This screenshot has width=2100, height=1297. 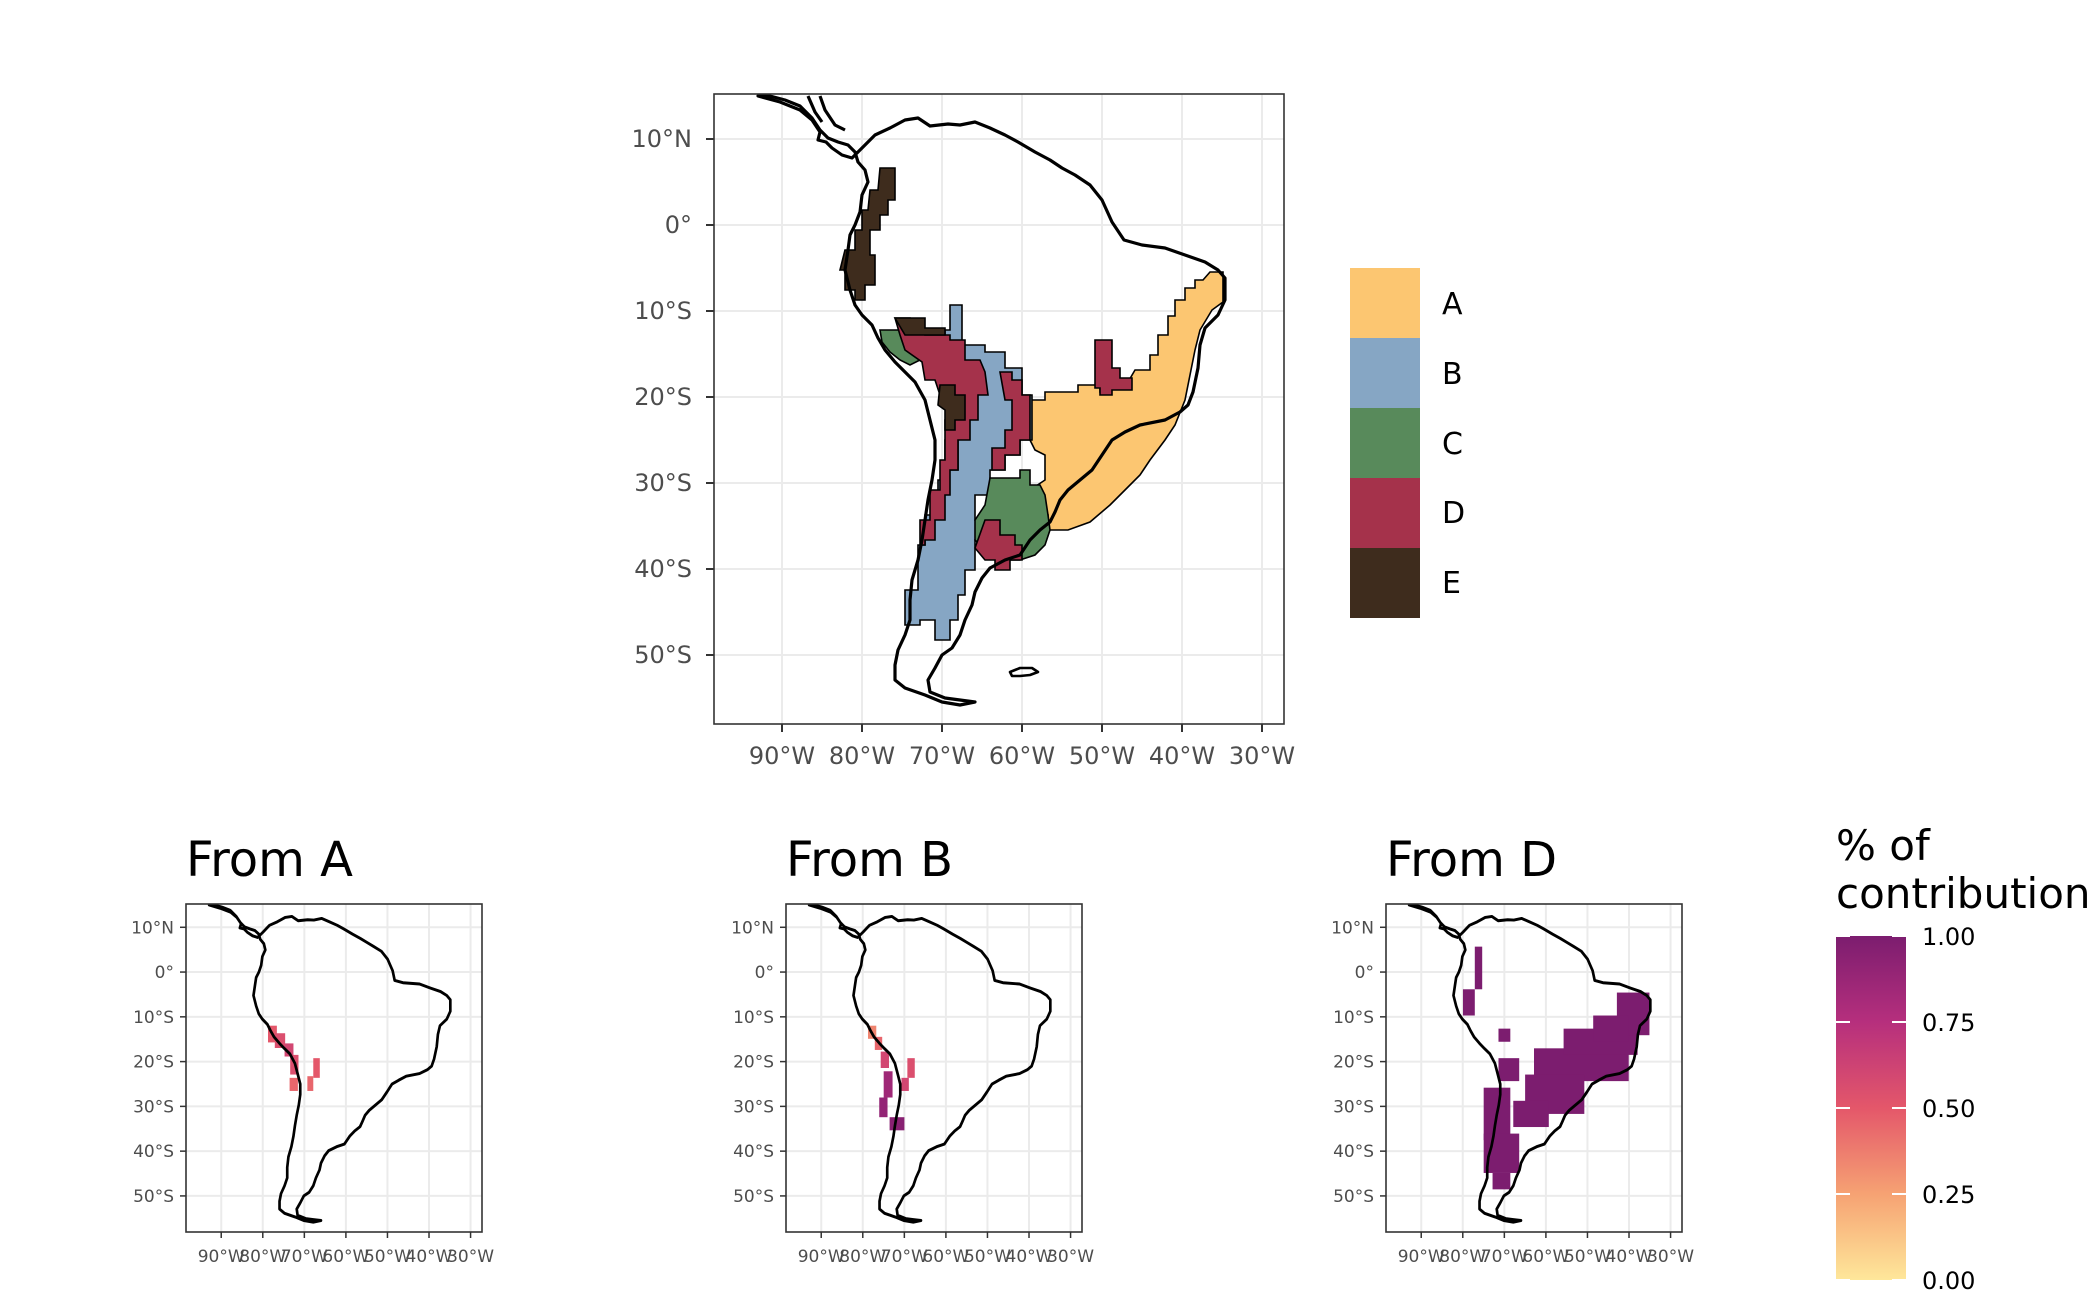 What do you see at coordinates (1385, 303) in the screenshot?
I see `legend-key-a` at bounding box center [1385, 303].